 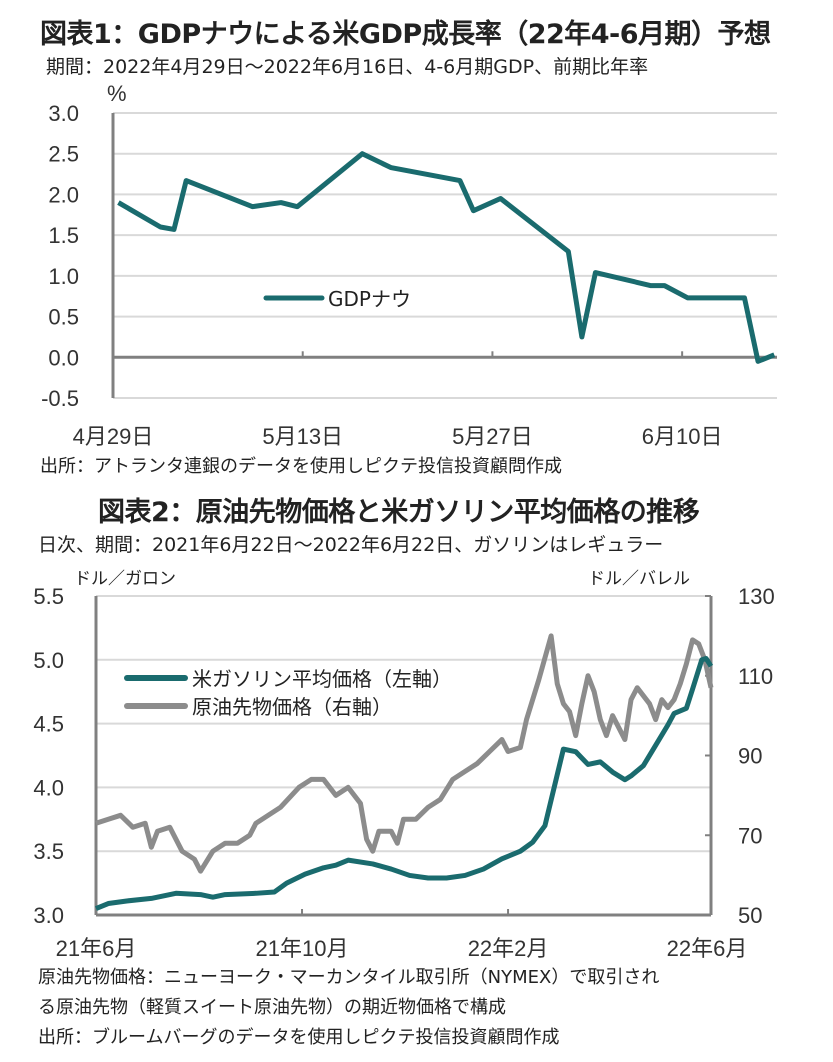 What do you see at coordinates (48, 596) in the screenshot?
I see `y-left-tick-label: 5.5` at bounding box center [48, 596].